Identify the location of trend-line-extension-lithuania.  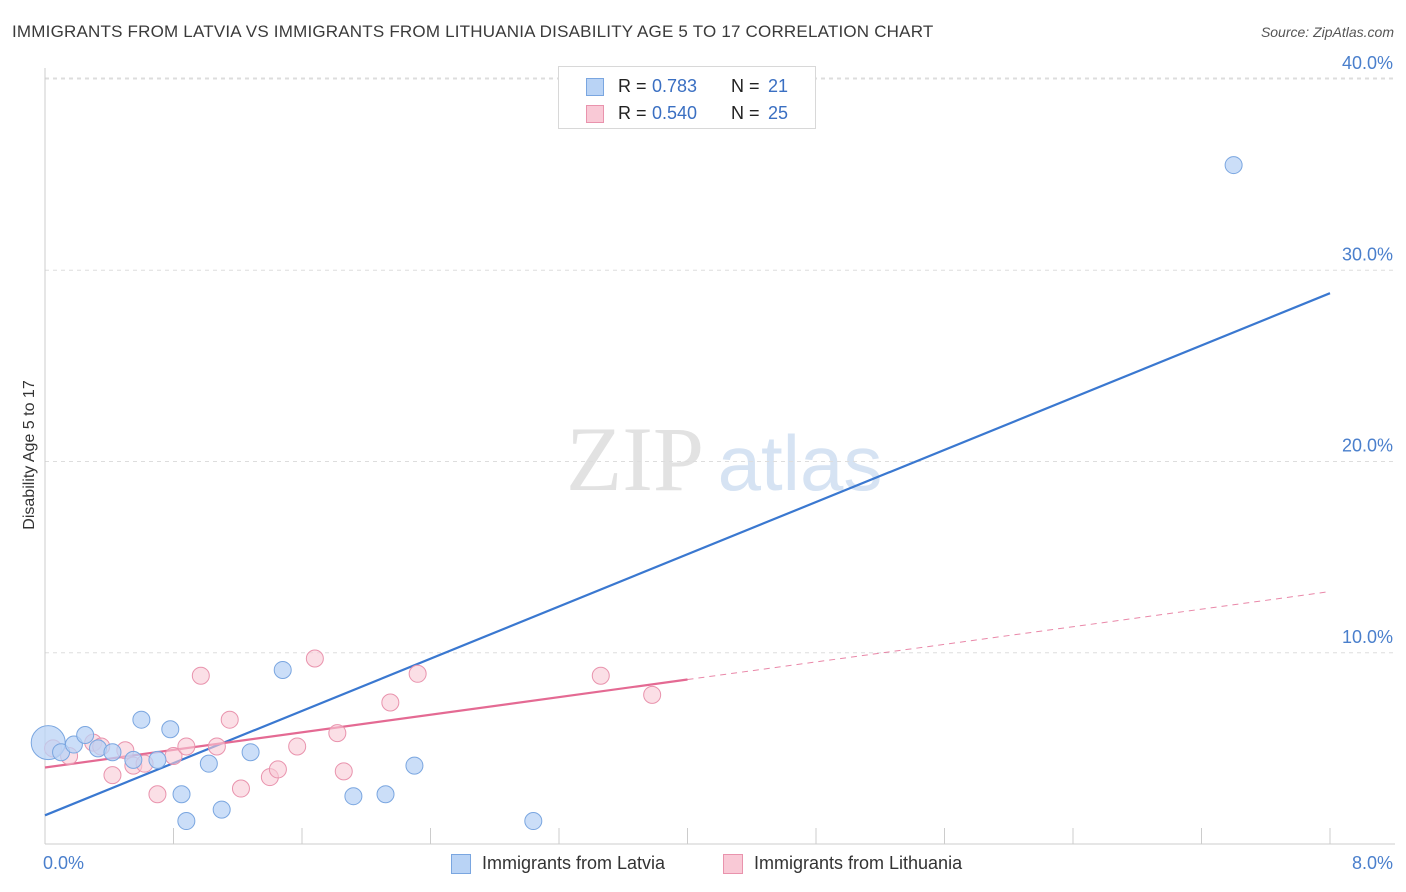
(1009, 636).